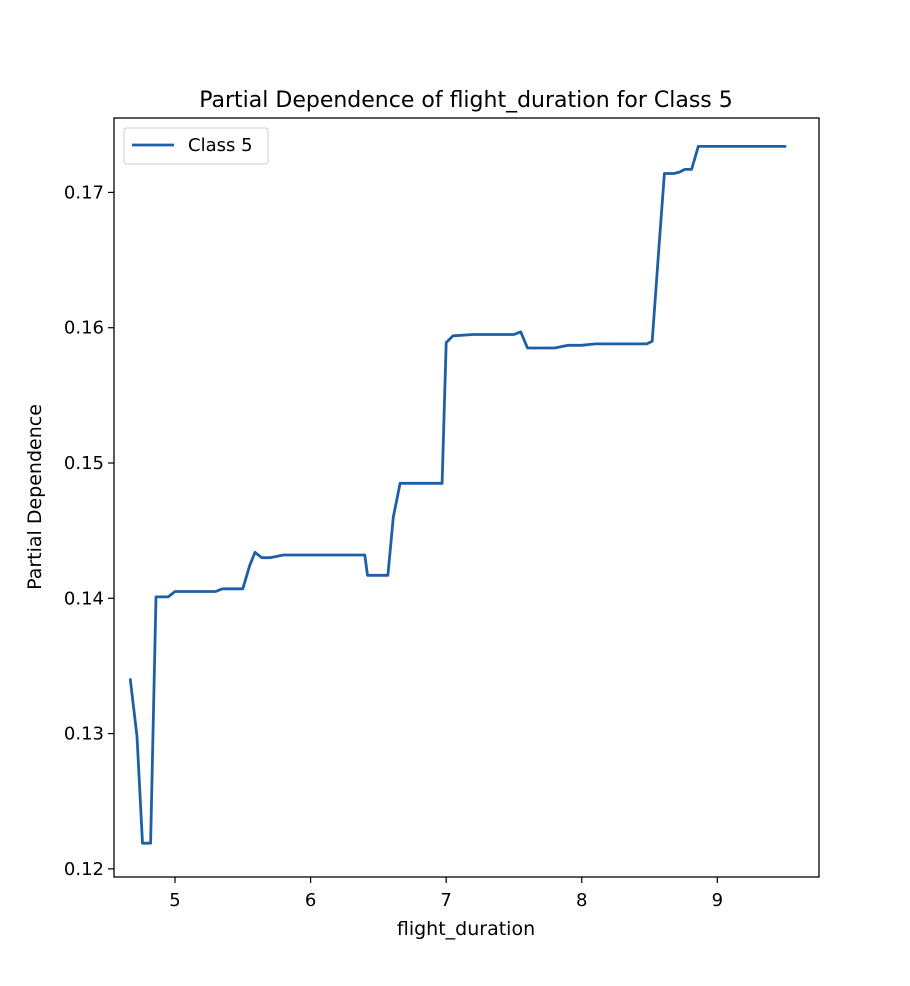  What do you see at coordinates (84, 192) in the screenshot?
I see `y-tick-label: 0.17` at bounding box center [84, 192].